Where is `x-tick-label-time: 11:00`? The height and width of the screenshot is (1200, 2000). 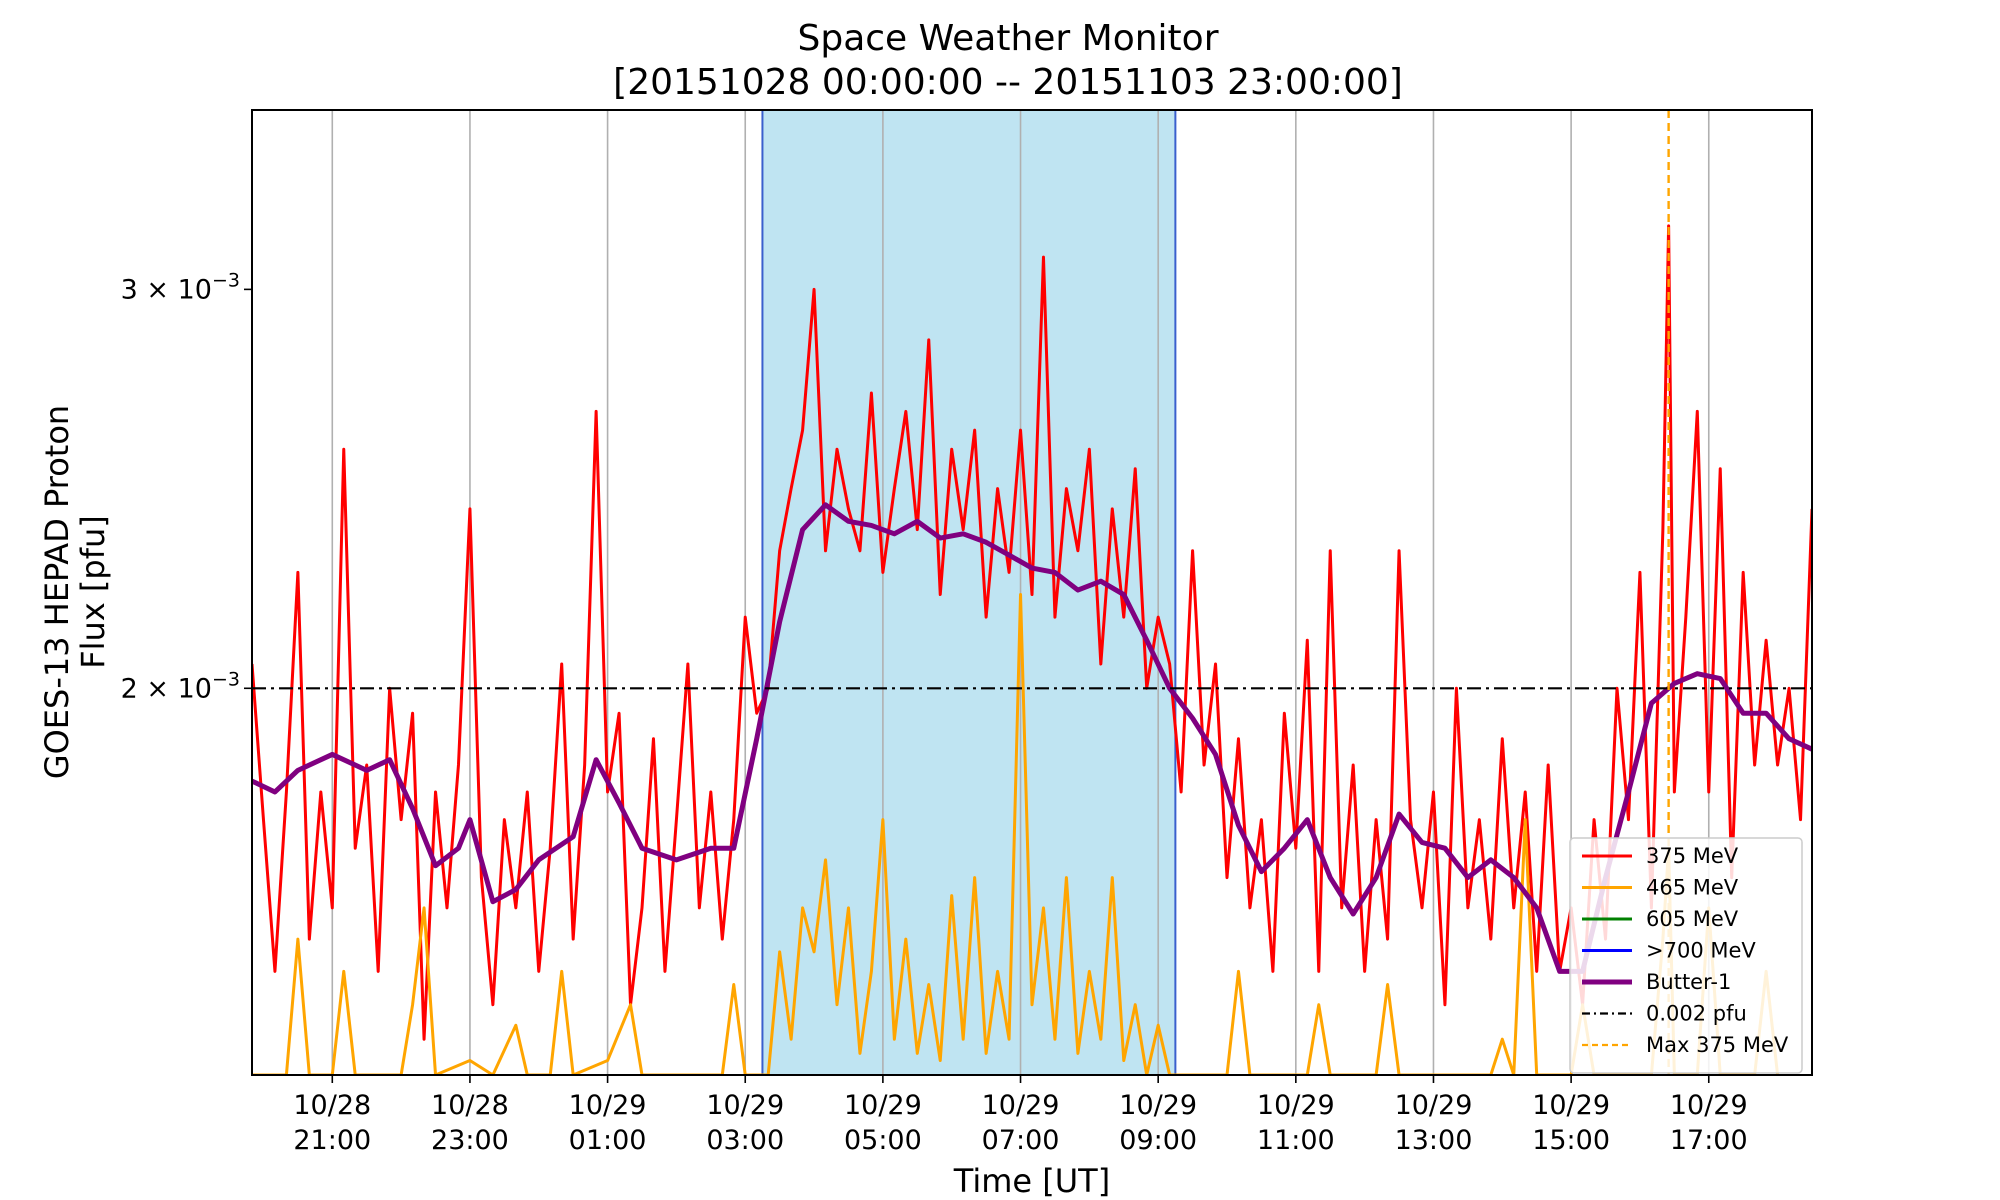 x-tick-label-time: 11:00 is located at coordinates (1296, 1140).